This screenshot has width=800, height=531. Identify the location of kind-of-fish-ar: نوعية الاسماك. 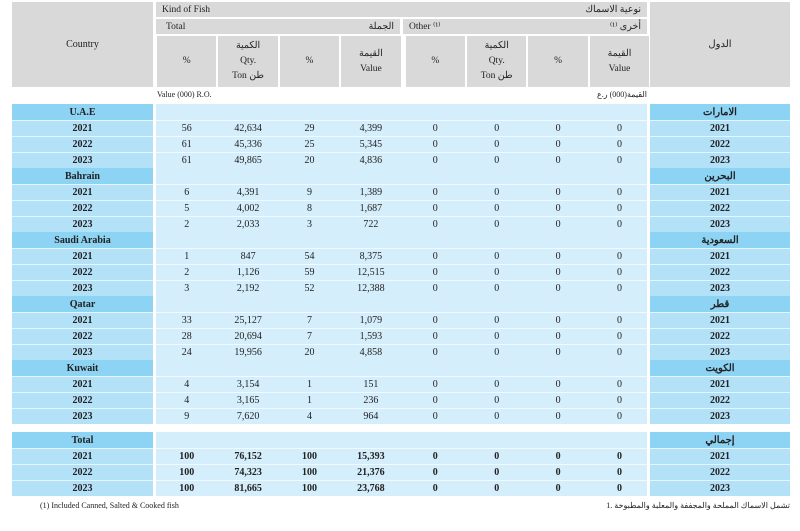
(613, 10).